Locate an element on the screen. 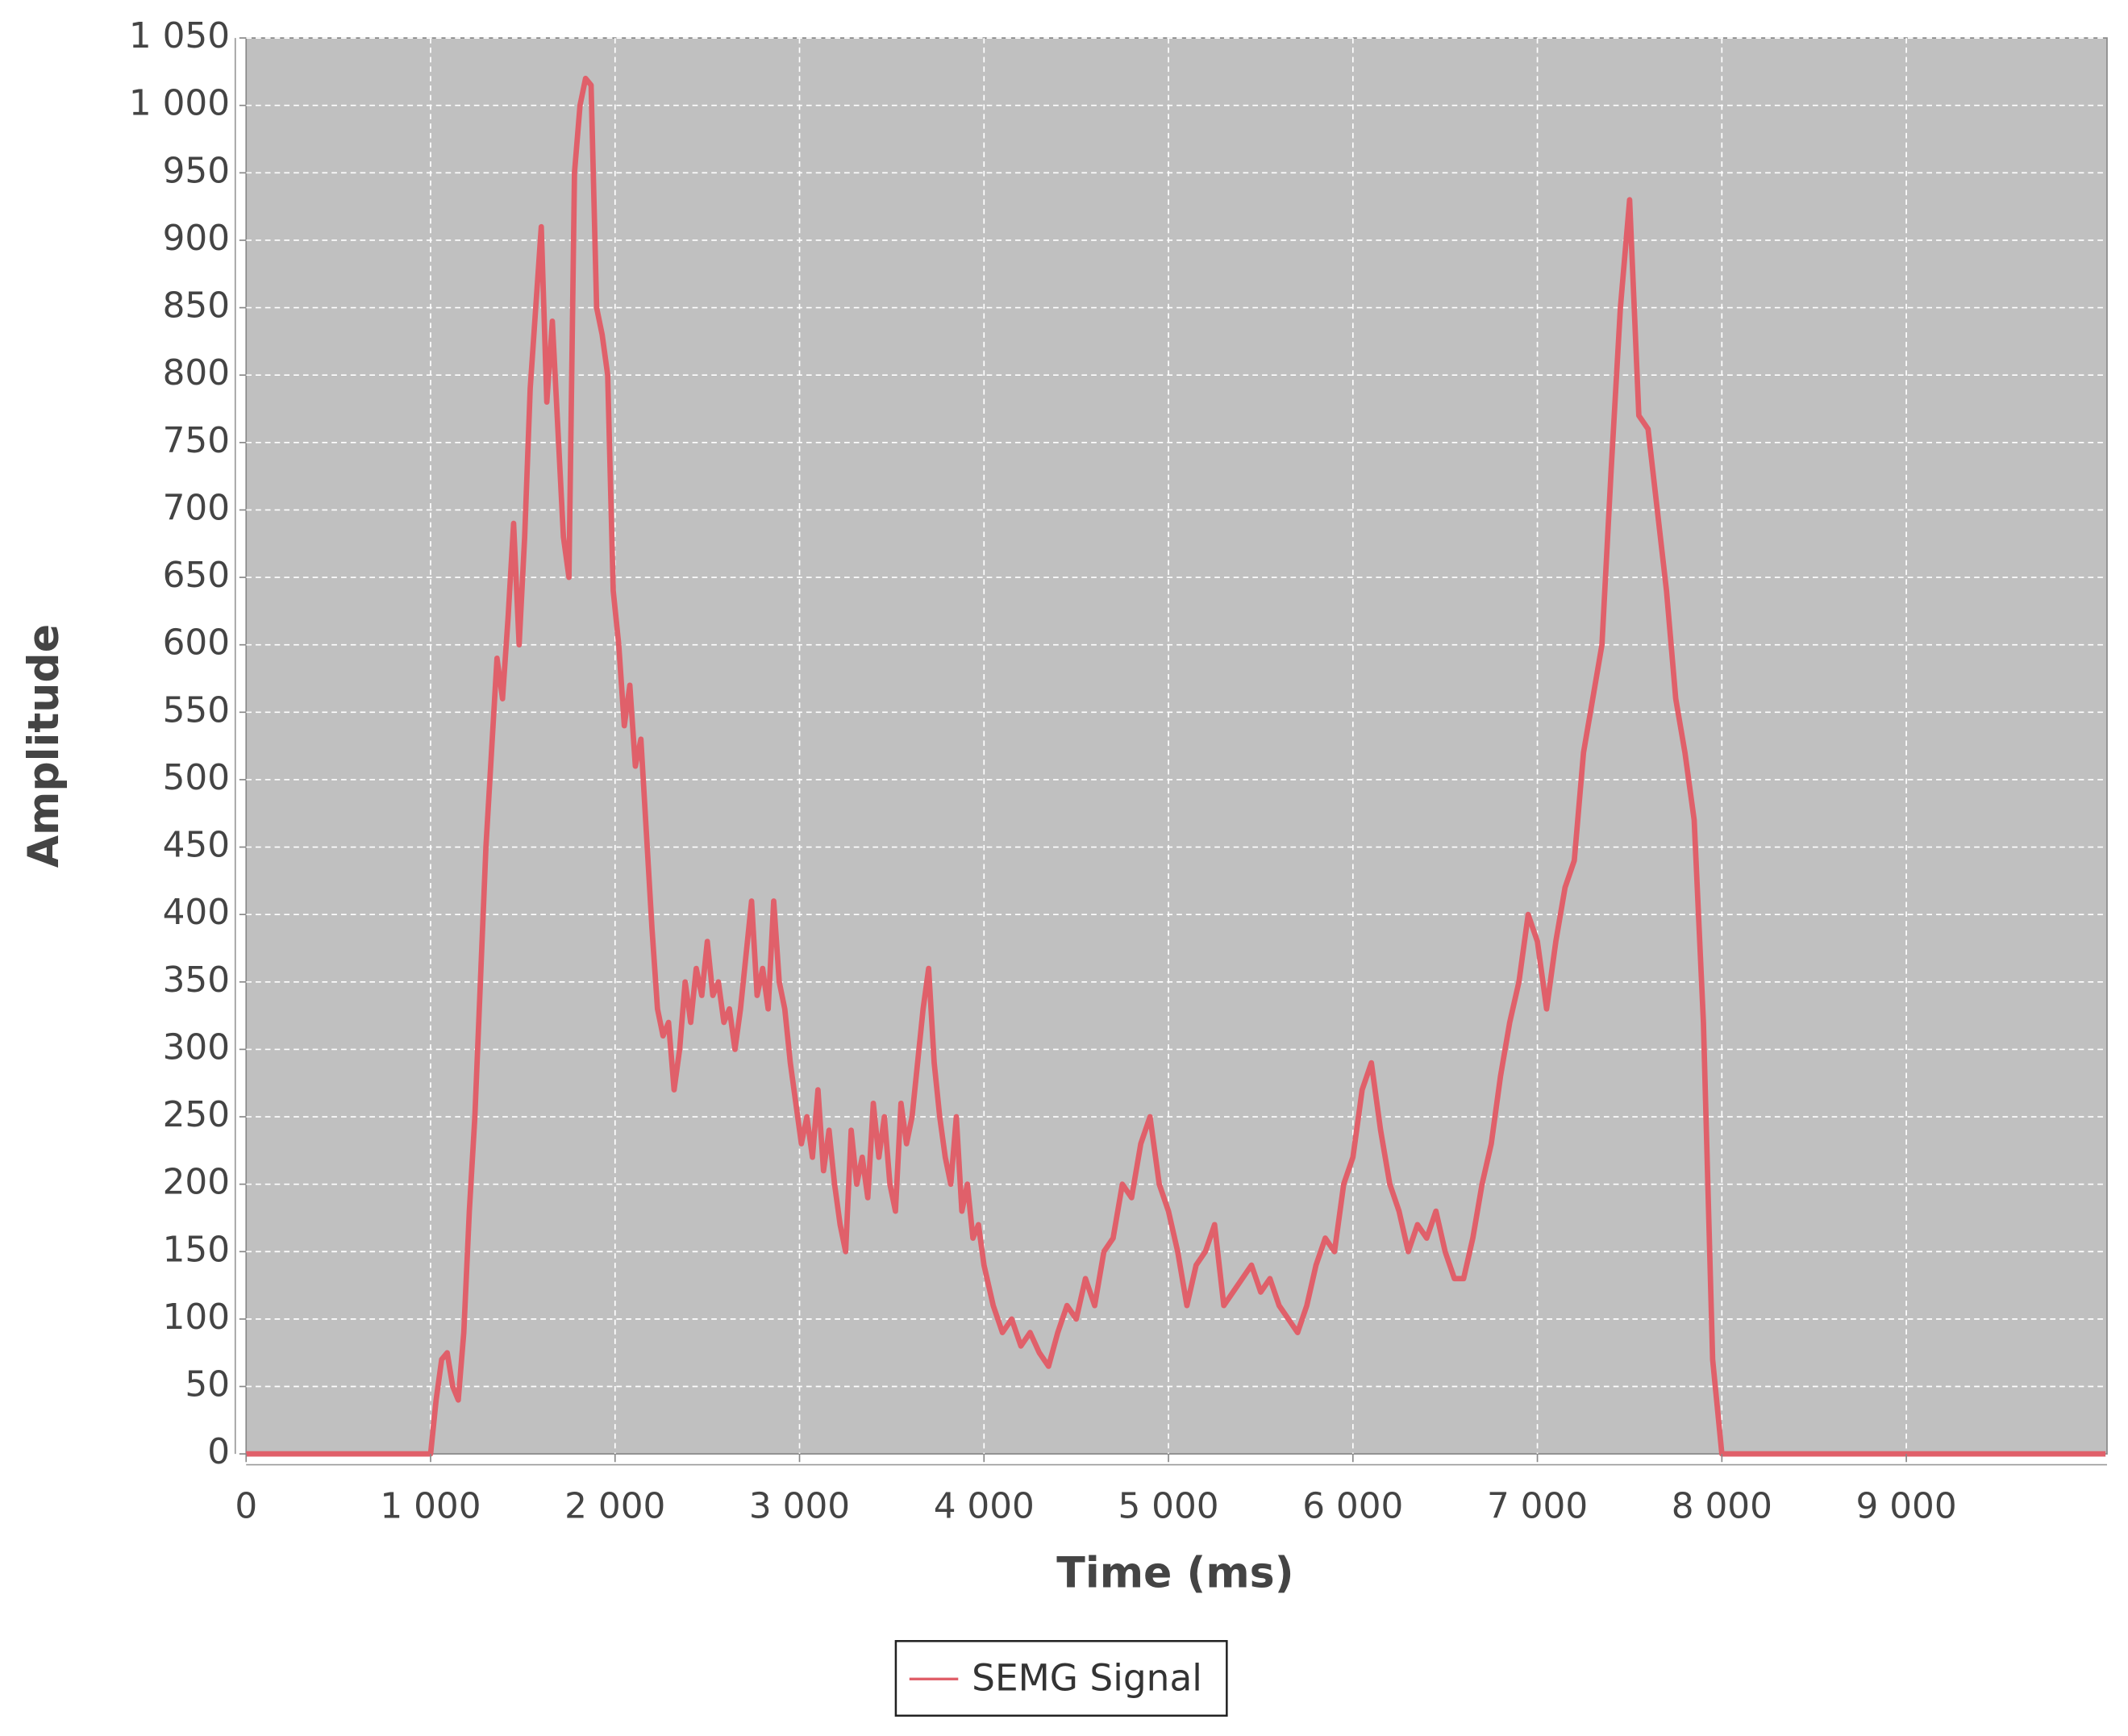 This screenshot has width=2128, height=1736. y-tick-label: 1 050 is located at coordinates (179, 36).